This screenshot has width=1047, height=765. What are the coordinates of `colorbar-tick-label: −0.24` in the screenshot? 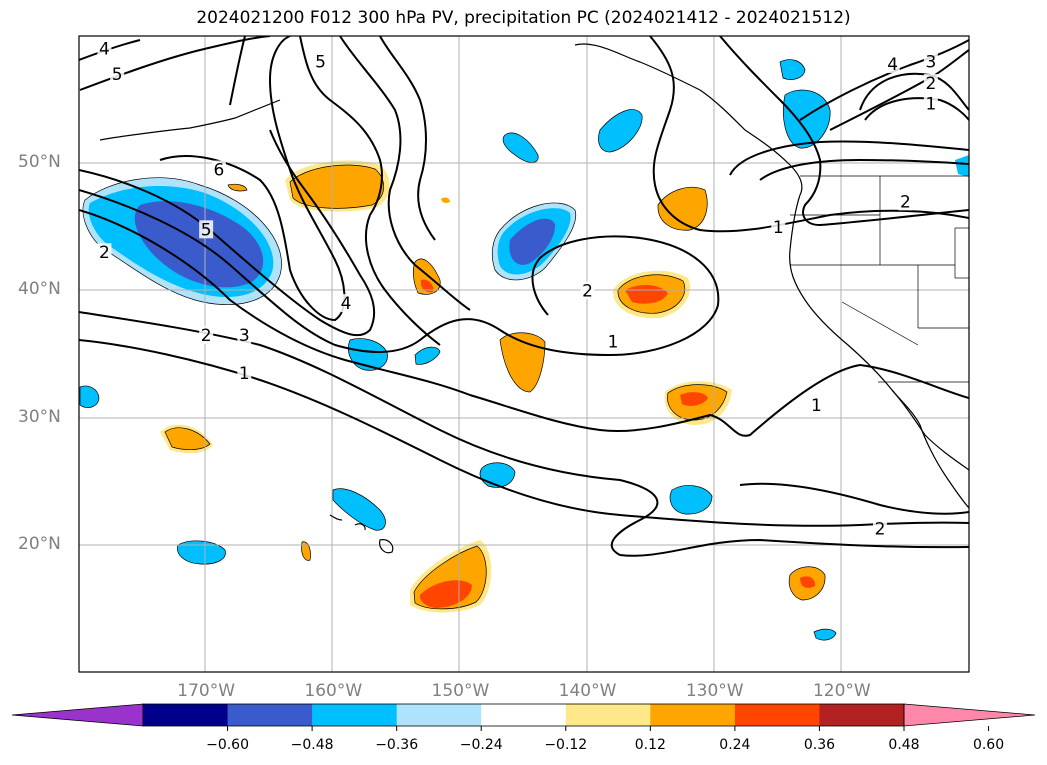 It's located at (481, 745).